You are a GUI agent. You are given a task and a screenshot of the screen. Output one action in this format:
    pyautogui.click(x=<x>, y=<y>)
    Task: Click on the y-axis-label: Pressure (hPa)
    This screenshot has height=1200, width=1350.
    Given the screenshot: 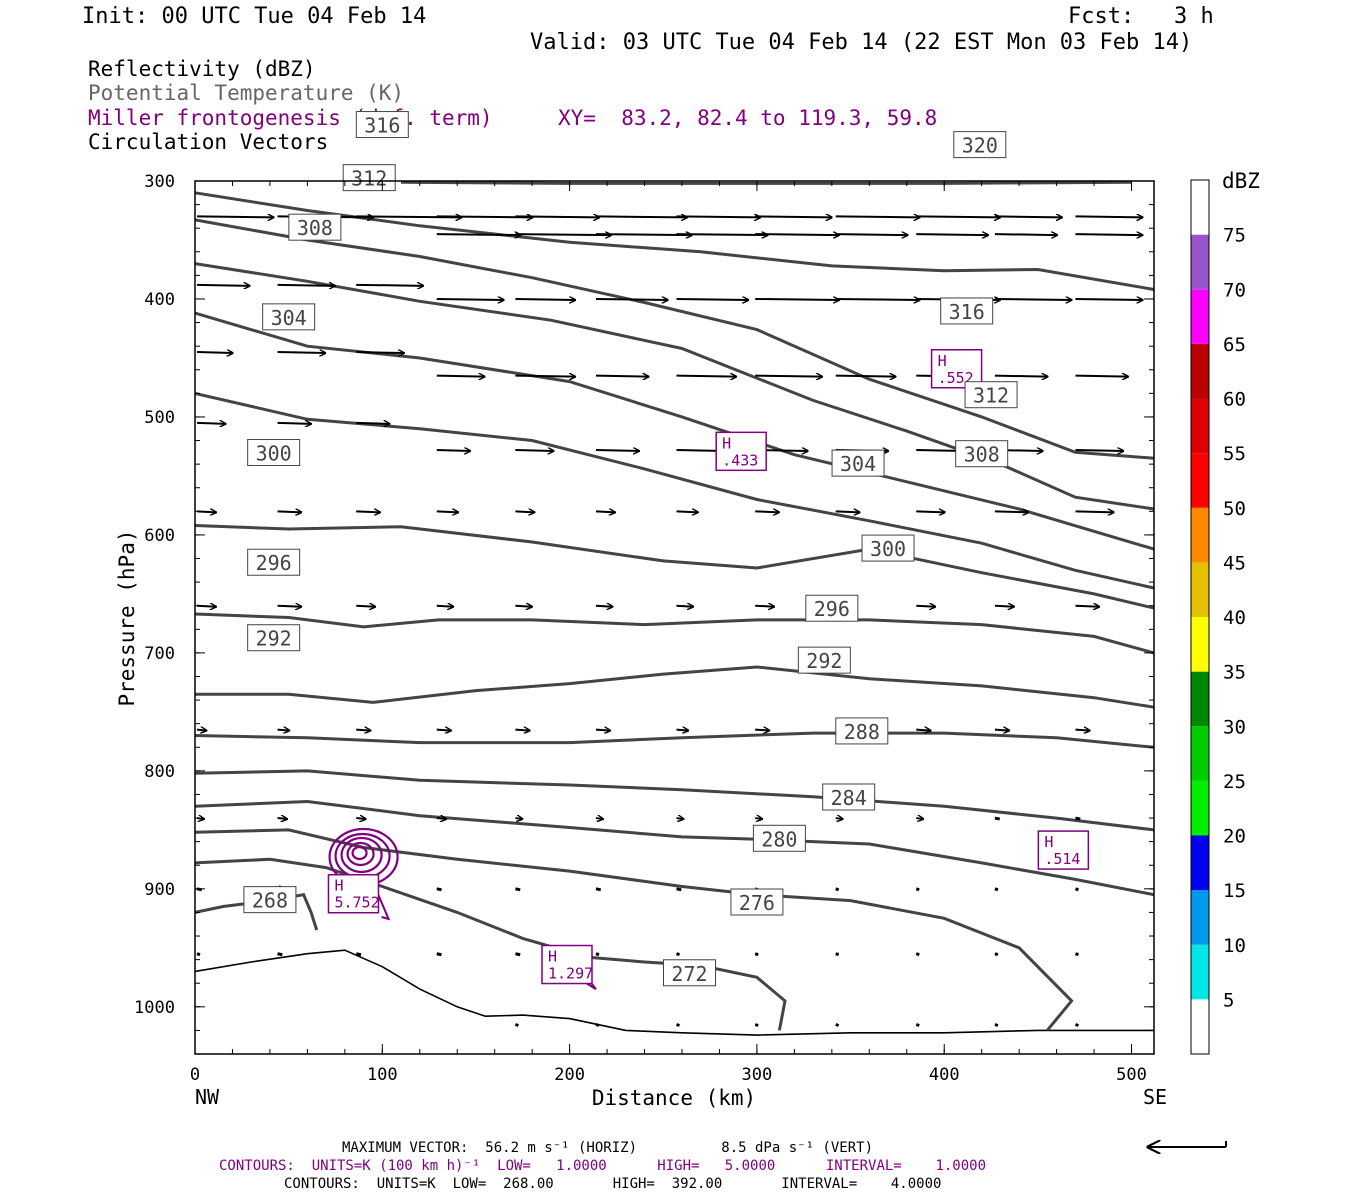 What is the action you would take?
    pyautogui.click(x=127, y=617)
    